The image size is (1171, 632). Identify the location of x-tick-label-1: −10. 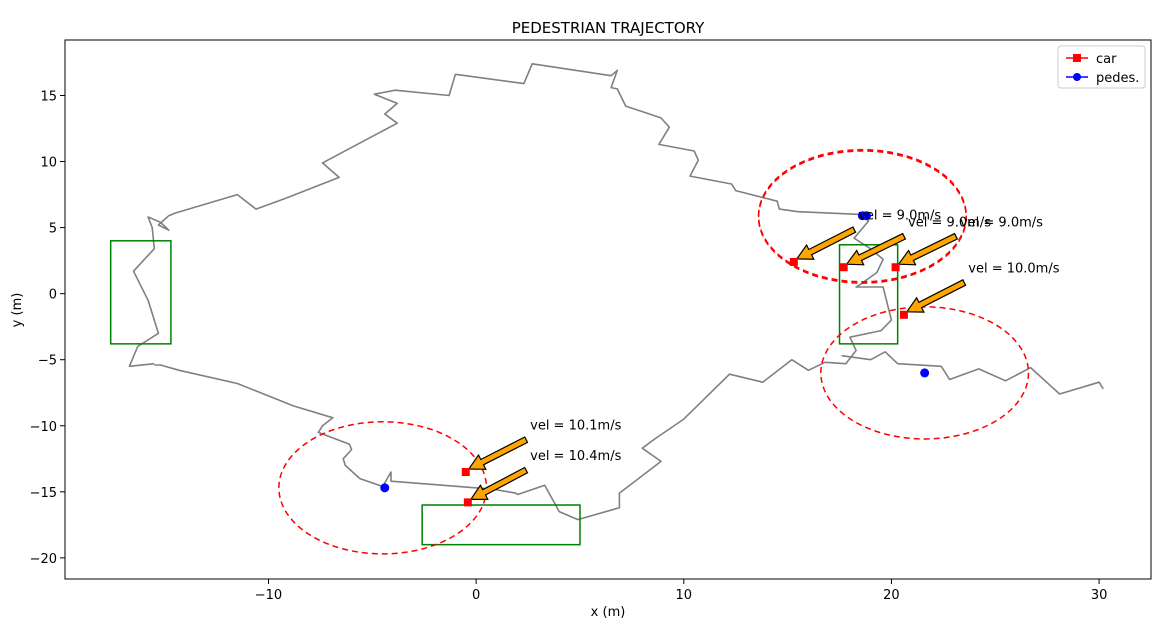
(268, 595).